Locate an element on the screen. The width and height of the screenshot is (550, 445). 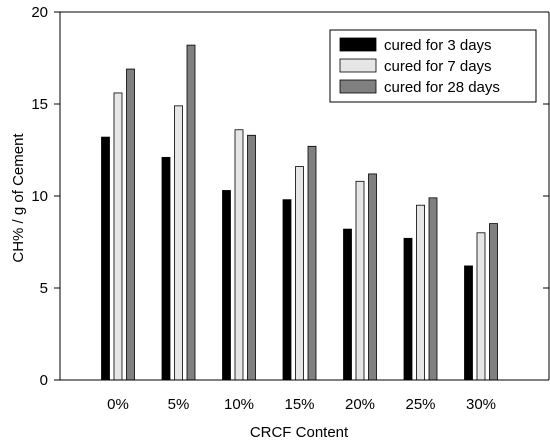
x-tick-label: 30% is located at coordinates (481, 404).